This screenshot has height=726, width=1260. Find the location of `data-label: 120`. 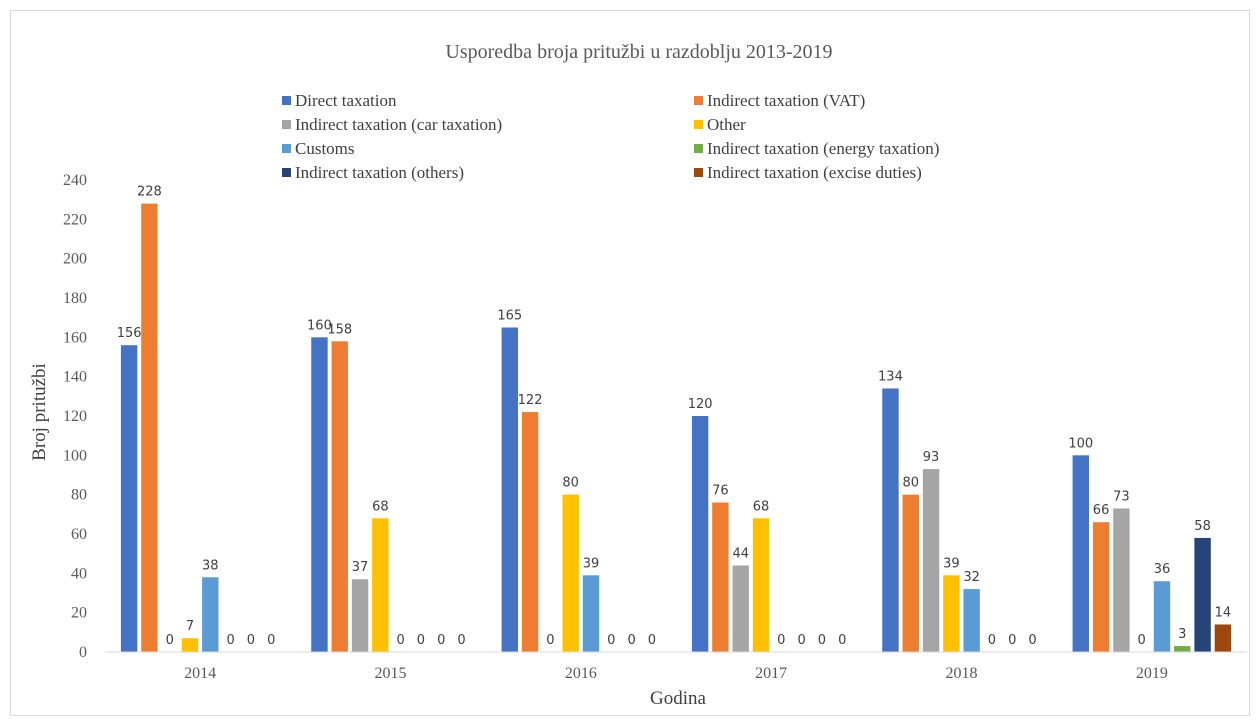

data-label: 120 is located at coordinates (700, 404).